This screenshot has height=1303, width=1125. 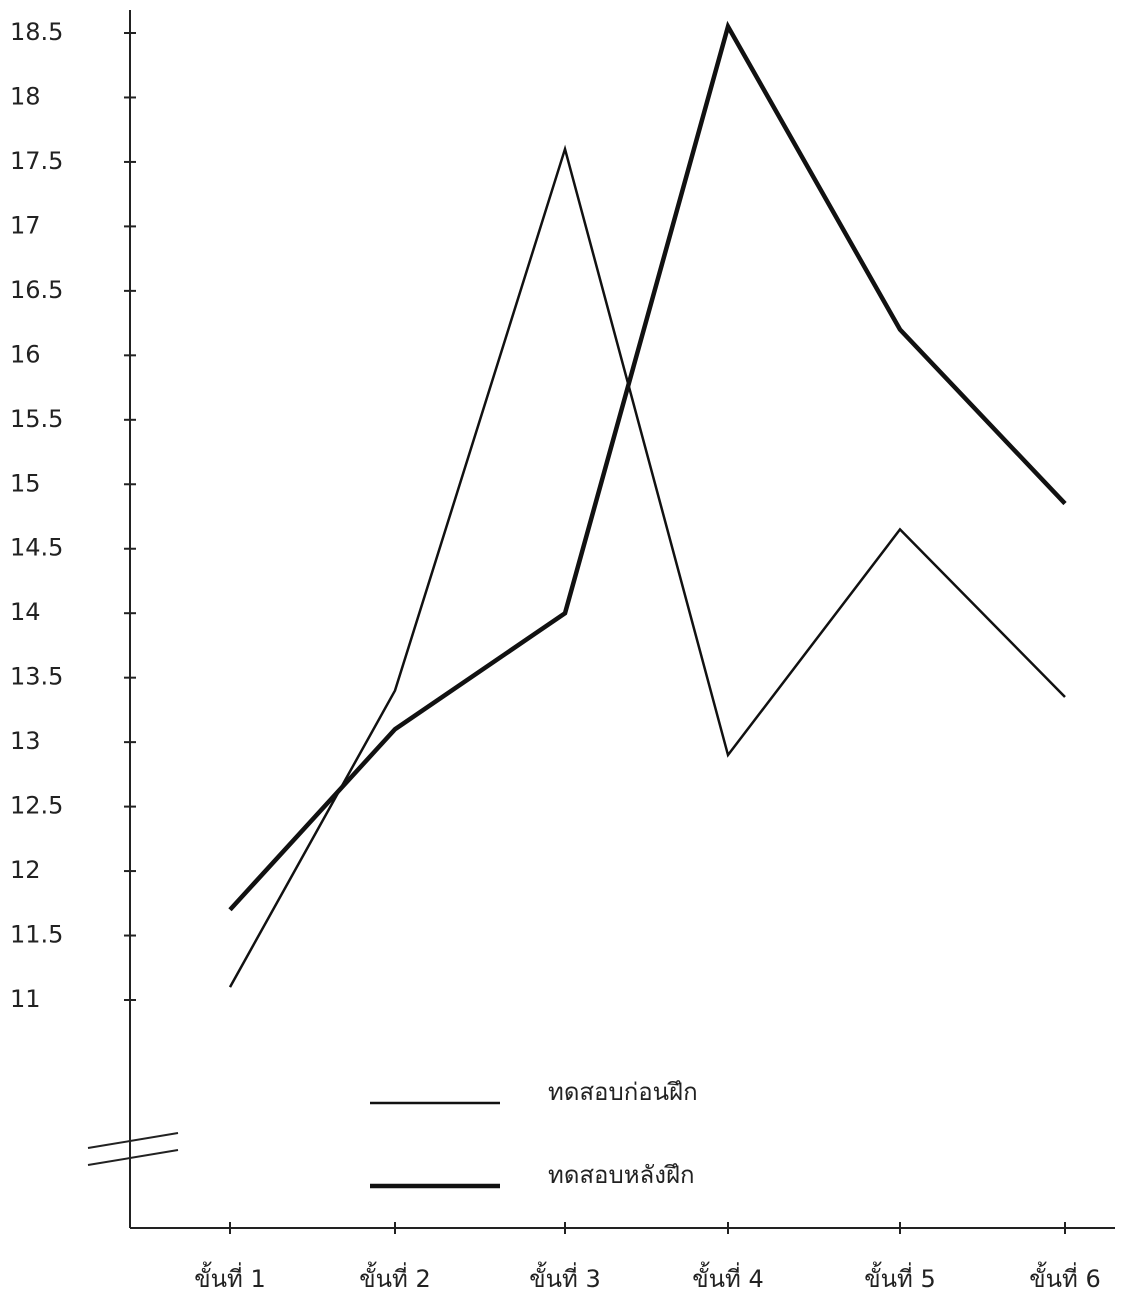 What do you see at coordinates (36, 290) in the screenshot?
I see `y-tick-label: 16.5` at bounding box center [36, 290].